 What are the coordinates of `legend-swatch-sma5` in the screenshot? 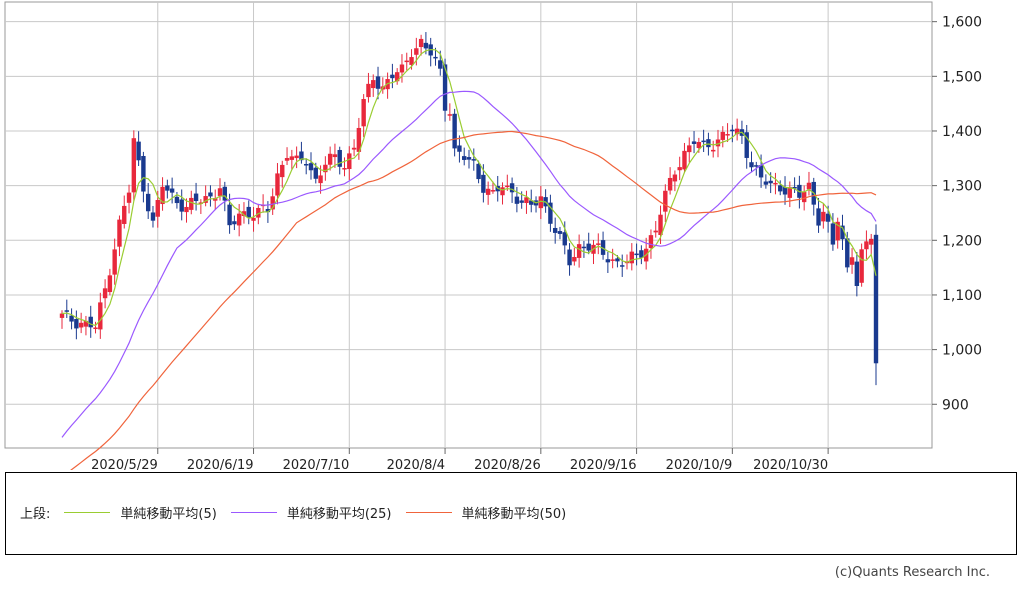 It's located at (87, 512).